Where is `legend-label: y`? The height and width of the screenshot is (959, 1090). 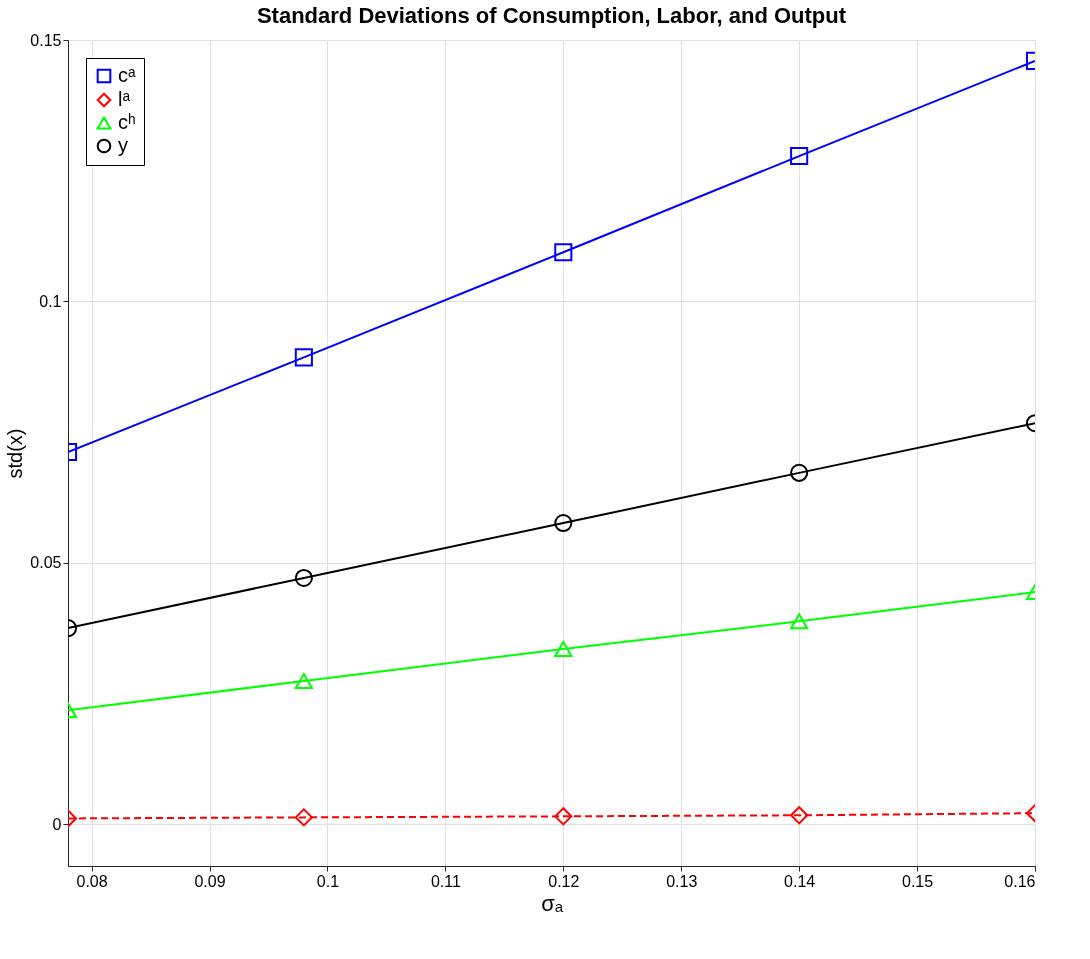 legend-label: y is located at coordinates (123, 145).